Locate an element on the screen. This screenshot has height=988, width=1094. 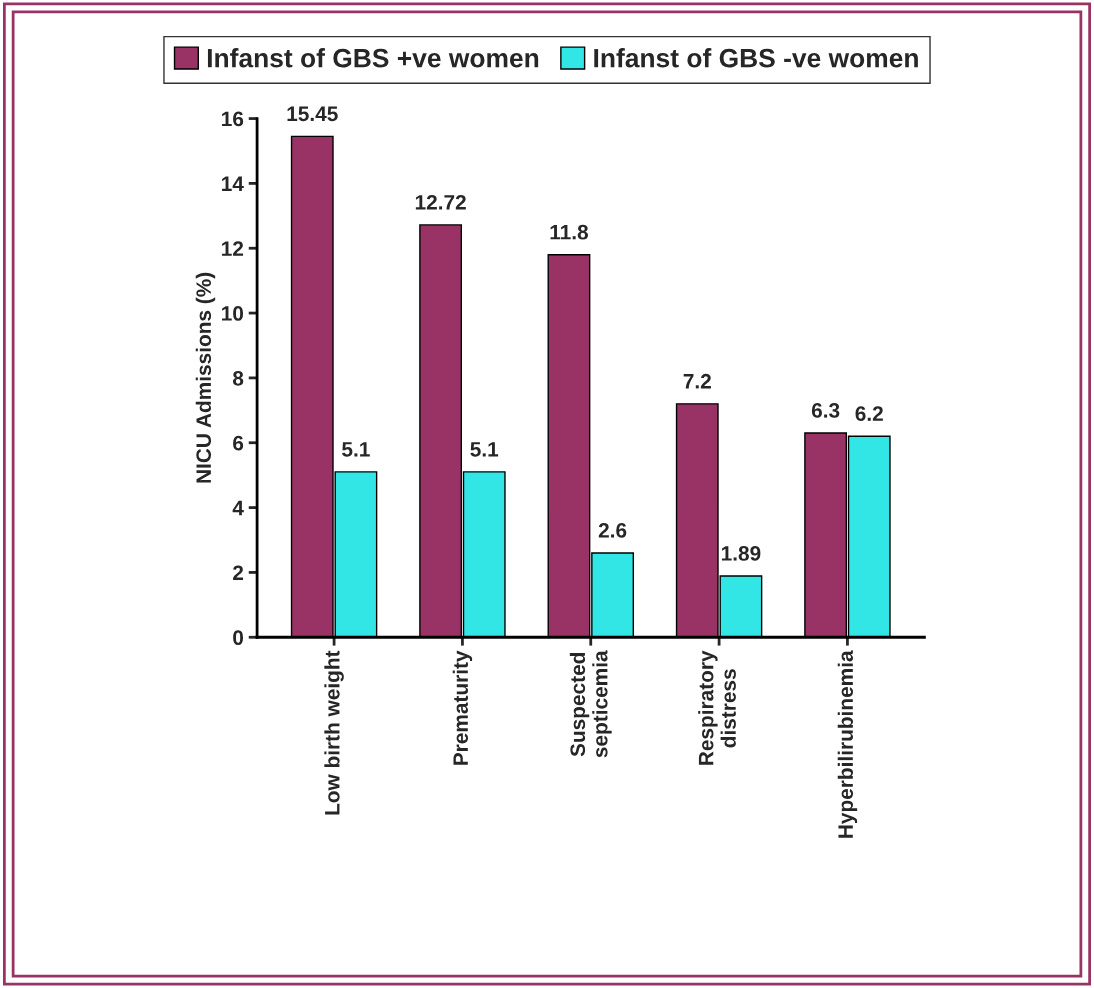
y-tick-label: 2 is located at coordinates (238, 572).